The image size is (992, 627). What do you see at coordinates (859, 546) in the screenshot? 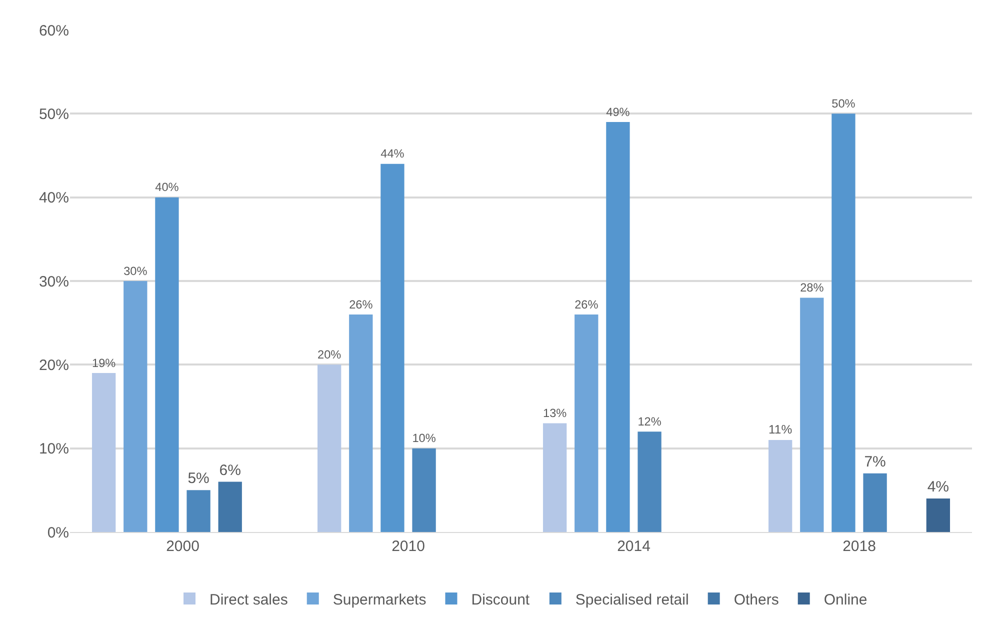
I see `x-tick-label: 2018` at bounding box center [859, 546].